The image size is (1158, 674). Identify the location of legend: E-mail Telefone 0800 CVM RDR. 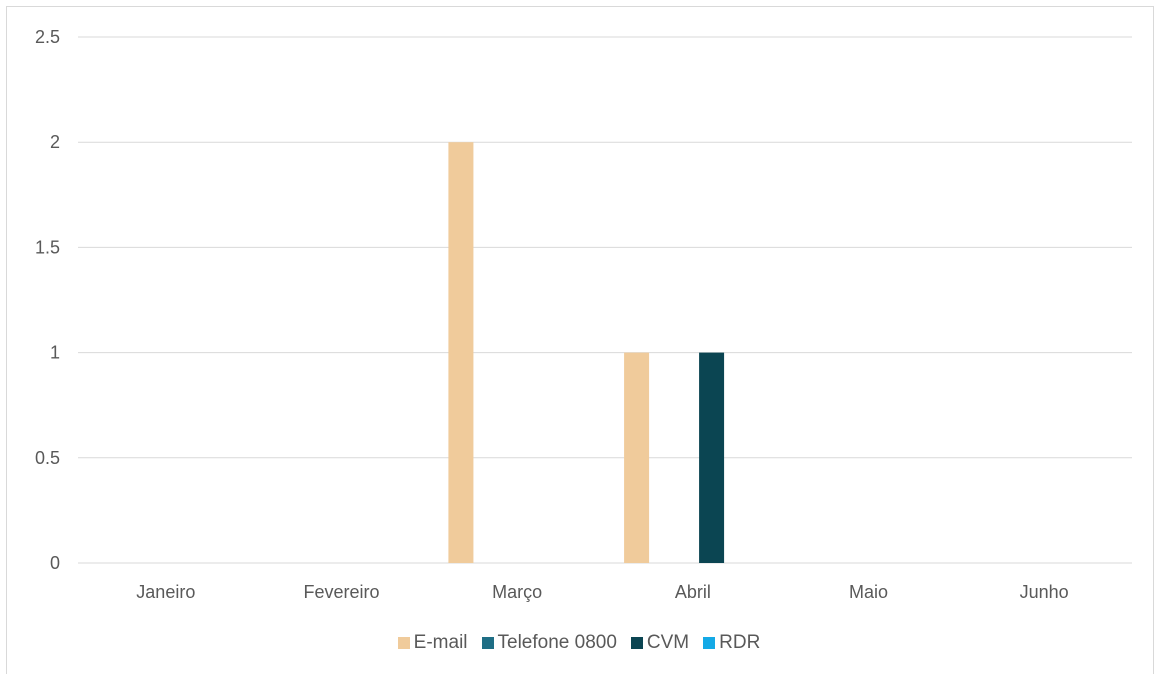
(579, 643).